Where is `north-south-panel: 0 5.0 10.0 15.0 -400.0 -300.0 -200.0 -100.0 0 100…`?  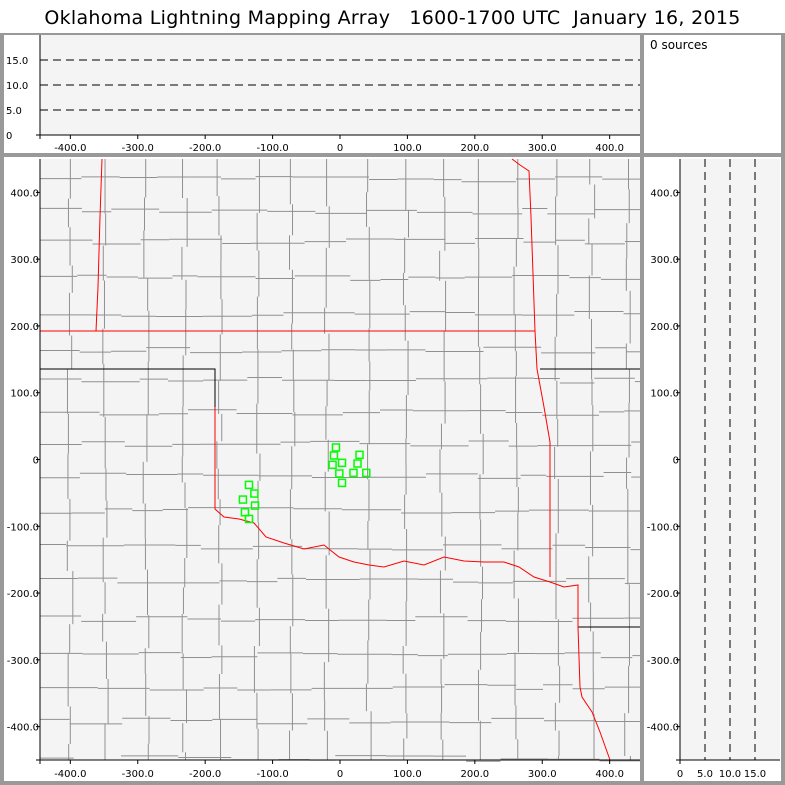
north-south-panel: 0 5.0 10.0 15.0 -400.0 -300.0 -200.0 -100.0 0 100… is located at coordinates (712, 469).